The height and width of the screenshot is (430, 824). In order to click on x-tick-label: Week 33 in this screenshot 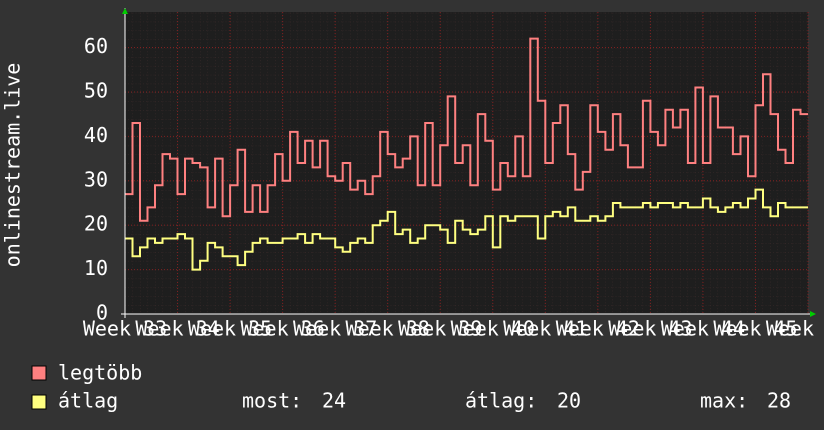, I will do `click(125, 329)`.